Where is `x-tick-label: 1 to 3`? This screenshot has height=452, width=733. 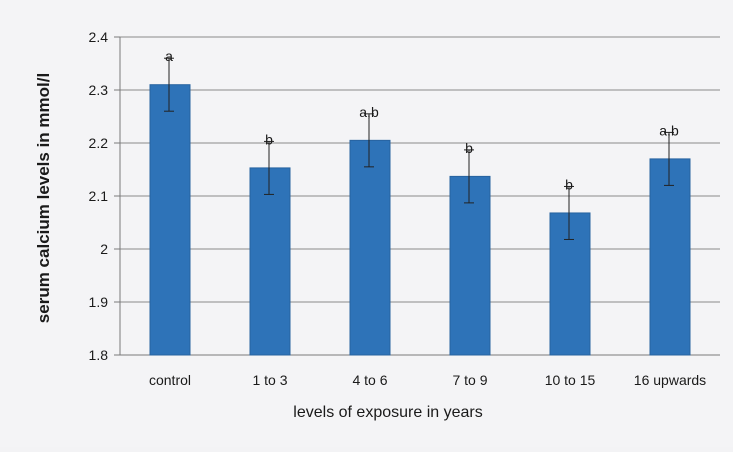
x-tick-label: 1 to 3 is located at coordinates (269, 380).